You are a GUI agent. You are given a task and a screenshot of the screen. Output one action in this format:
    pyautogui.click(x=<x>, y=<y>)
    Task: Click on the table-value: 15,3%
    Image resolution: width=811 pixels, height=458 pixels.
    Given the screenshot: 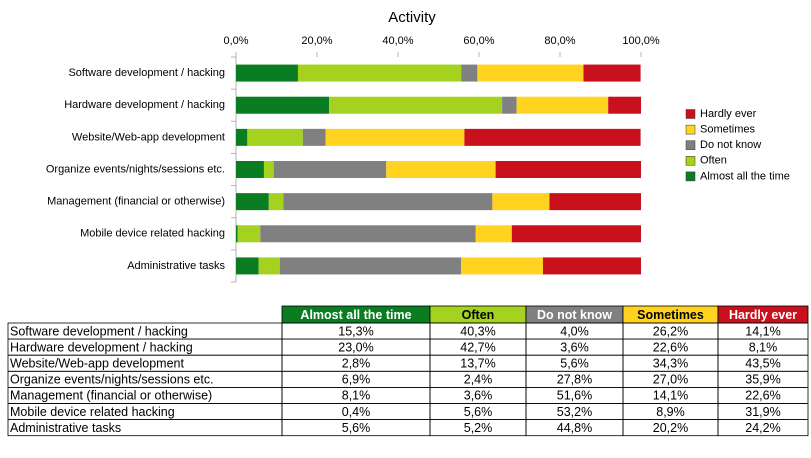 What is the action you would take?
    pyautogui.click(x=355, y=331)
    